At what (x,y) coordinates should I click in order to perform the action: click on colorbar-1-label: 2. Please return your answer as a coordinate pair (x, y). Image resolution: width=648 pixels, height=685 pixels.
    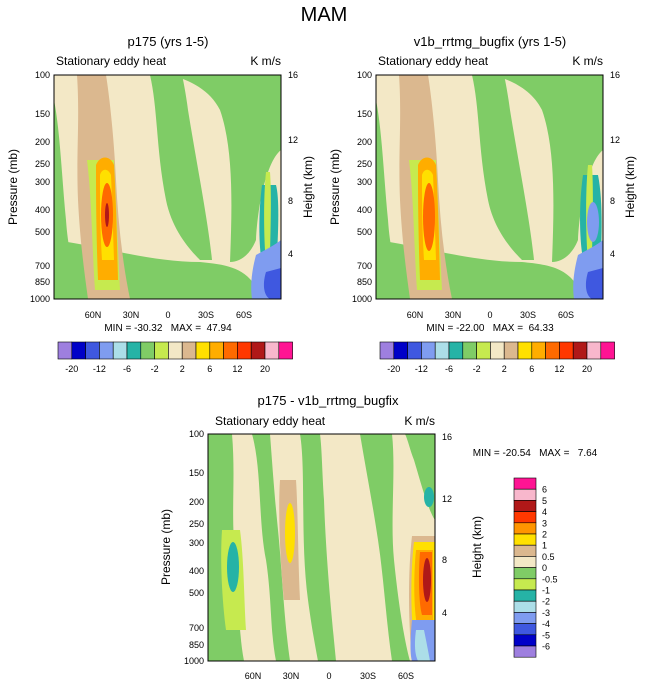
    Looking at the image, I should click on (182, 369).